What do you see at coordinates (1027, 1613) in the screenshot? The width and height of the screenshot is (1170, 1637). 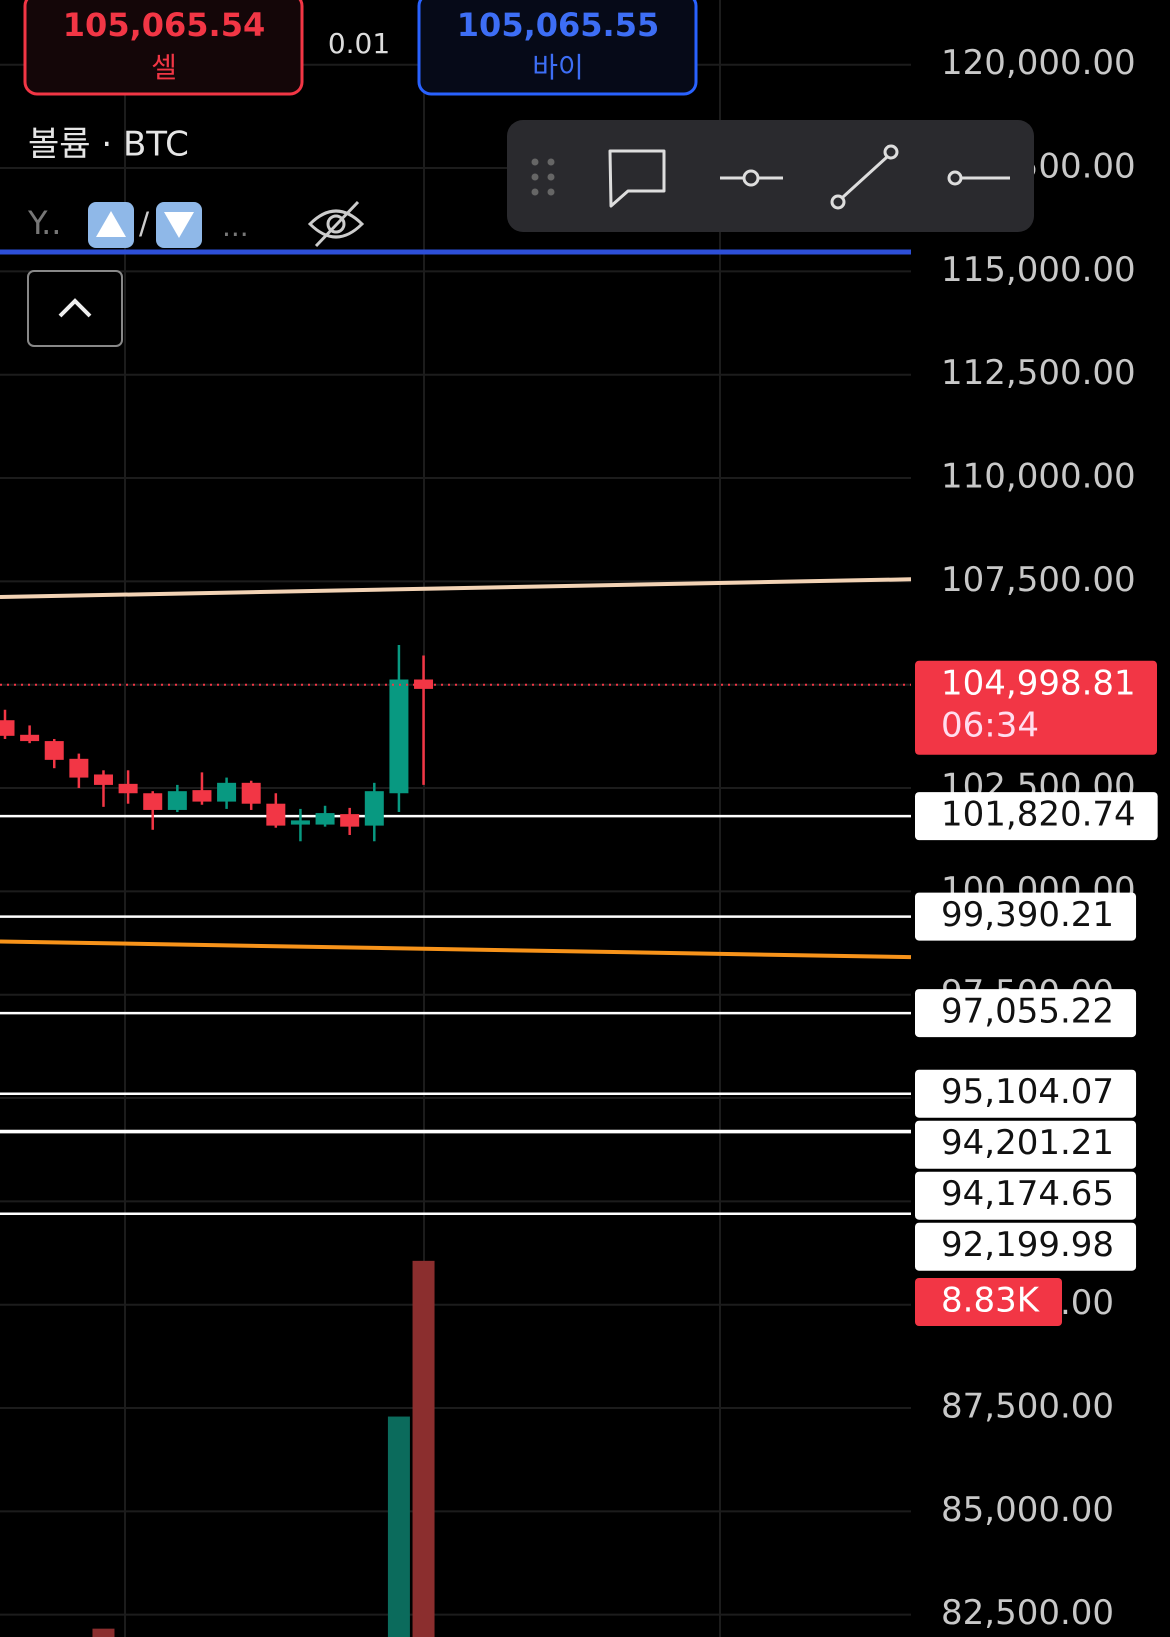 I see `y-tick-label: 82,500.00` at bounding box center [1027, 1613].